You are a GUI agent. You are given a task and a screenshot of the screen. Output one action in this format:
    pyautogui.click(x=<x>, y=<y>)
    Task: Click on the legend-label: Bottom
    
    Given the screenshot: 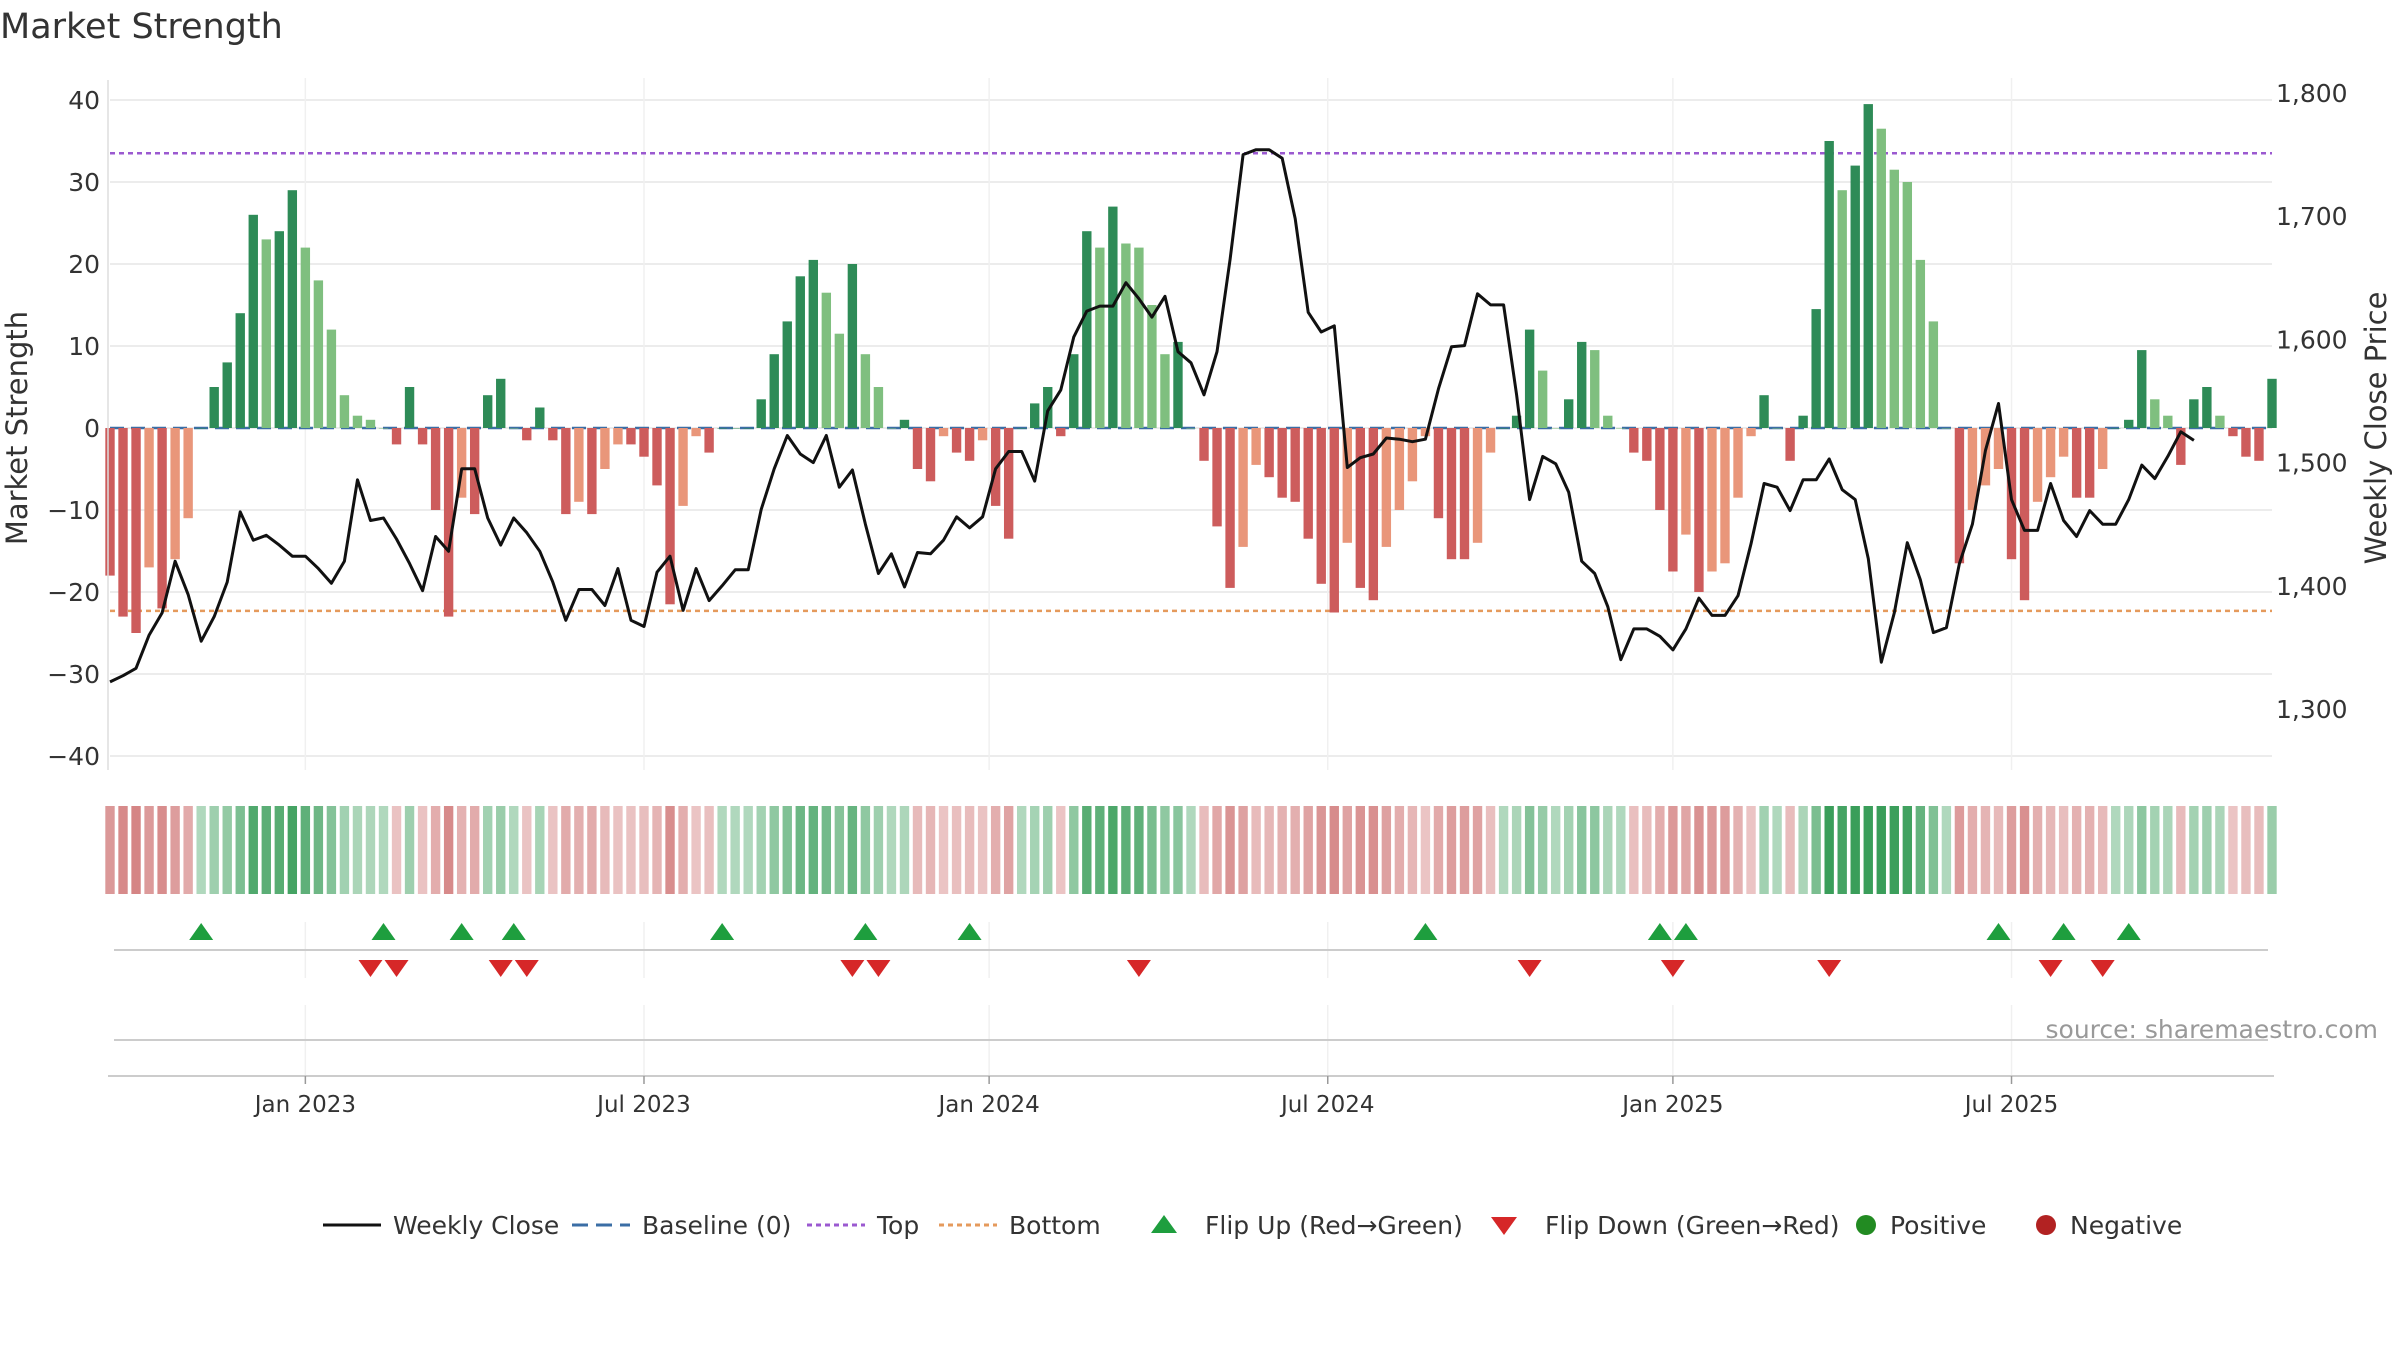 What is the action you would take?
    pyautogui.click(x=1055, y=1225)
    